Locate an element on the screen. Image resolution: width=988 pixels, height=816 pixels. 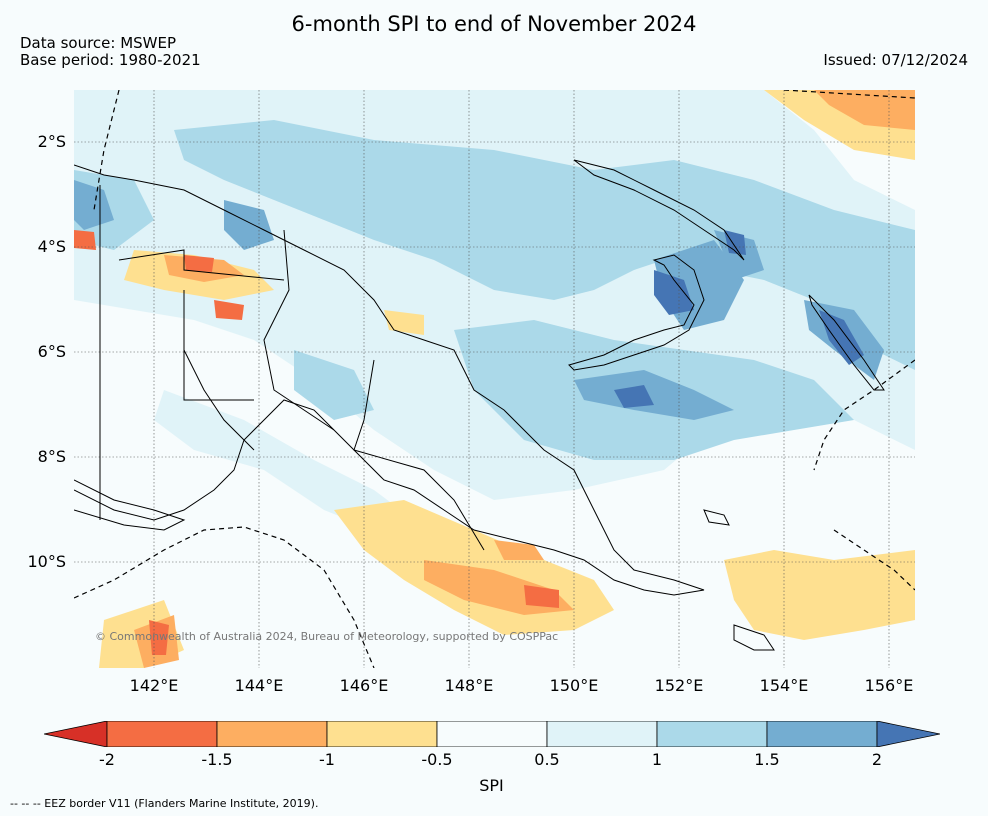
spi-field-deep-blue is located at coordinates (739, 319).